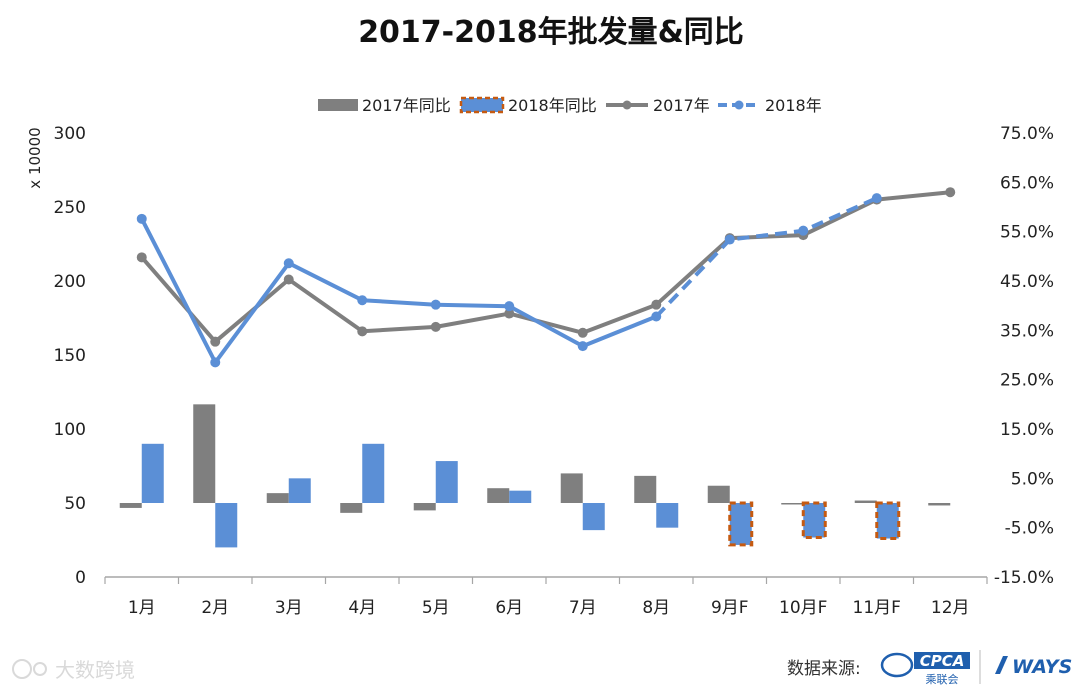 The height and width of the screenshot is (692, 1080). What do you see at coordinates (1029, 529) in the screenshot?
I see `y-right-tick-label: -5.0%` at bounding box center [1029, 529].